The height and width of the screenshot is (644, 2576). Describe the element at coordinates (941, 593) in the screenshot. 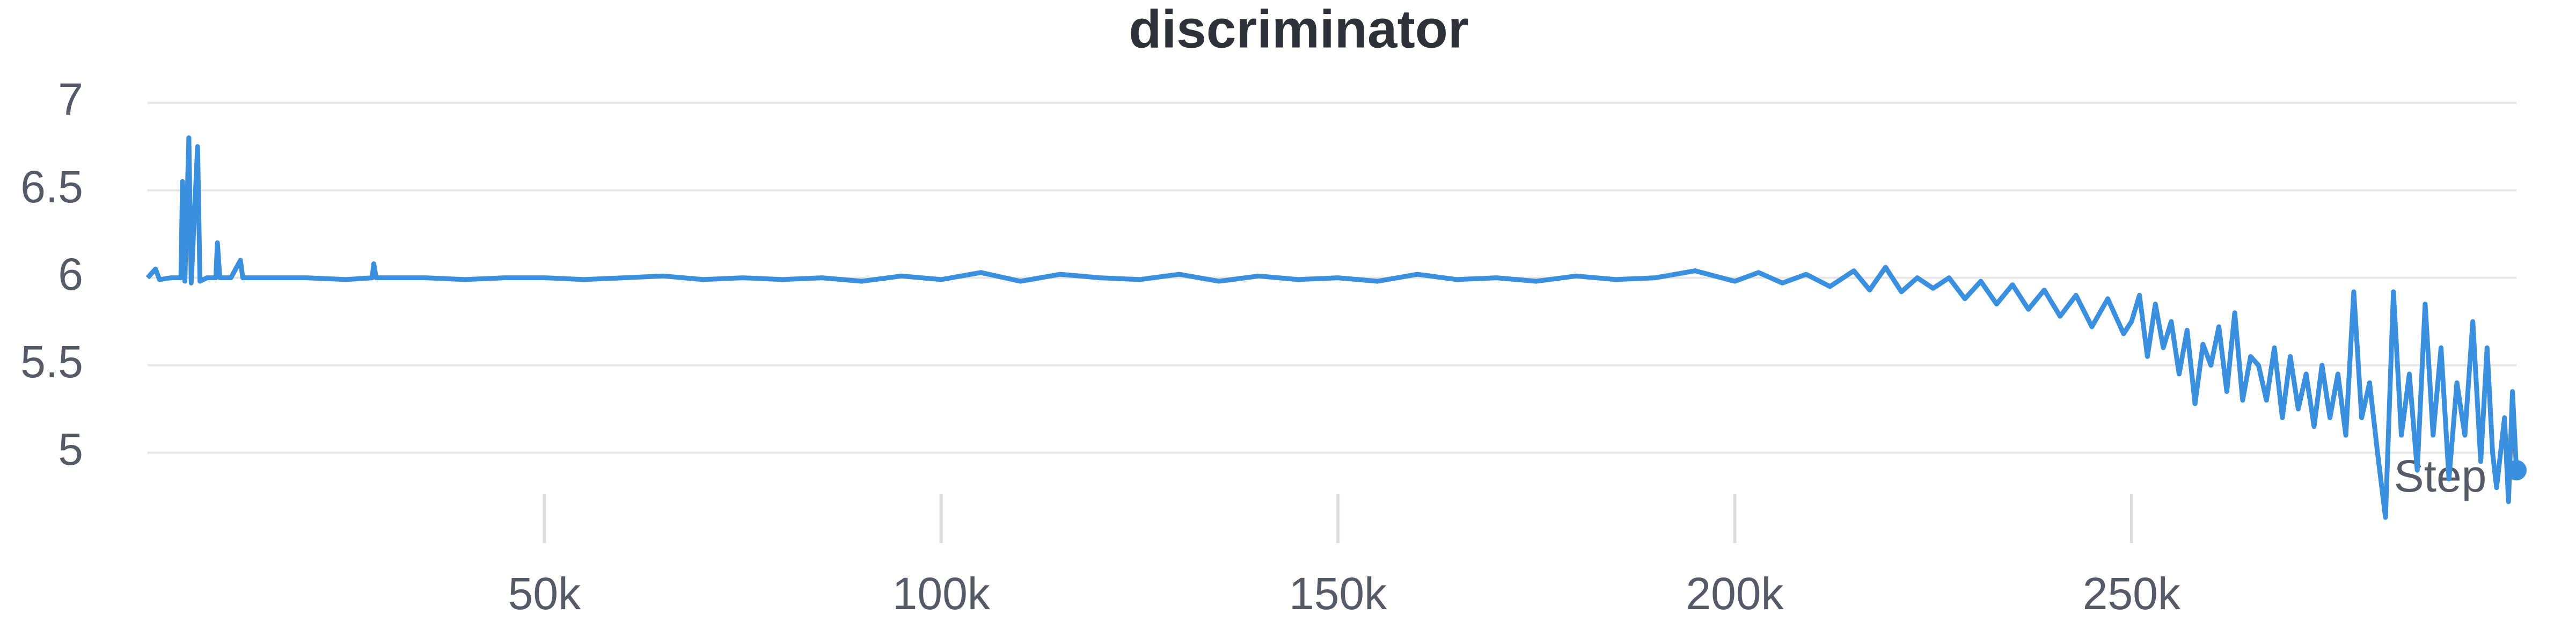

I see `x-tick-label: 100k` at that location.